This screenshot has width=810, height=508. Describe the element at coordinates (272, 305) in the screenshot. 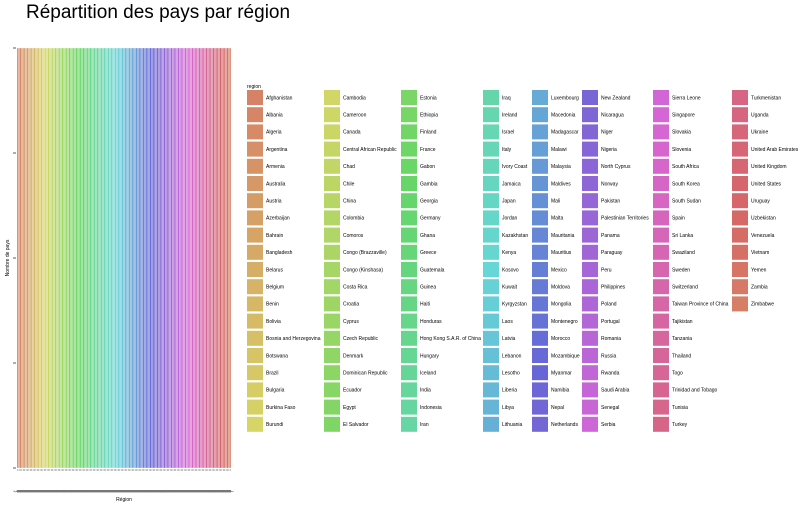

I see `legend-label-13: Benin` at that location.